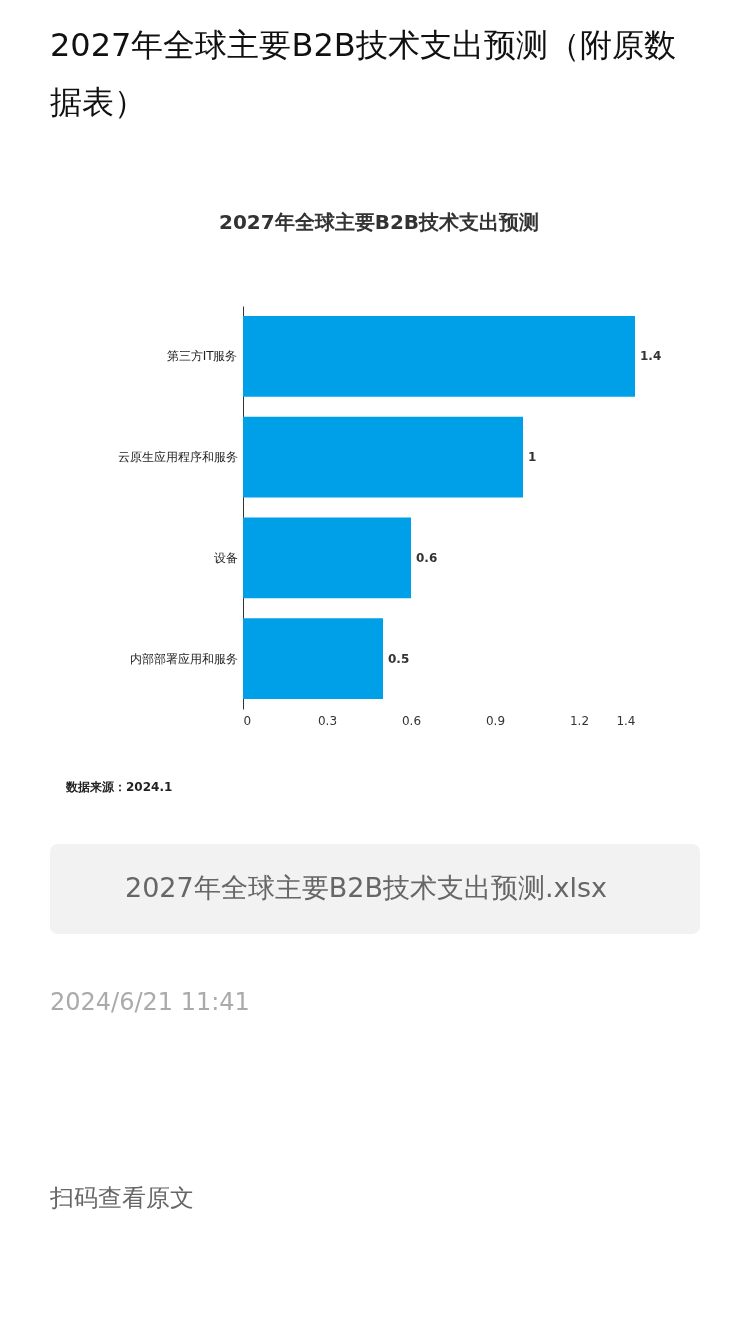 The height and width of the screenshot is (1335, 750). What do you see at coordinates (183, 658) in the screenshot?
I see `y-tick-label: 内部部署应用和服务` at bounding box center [183, 658].